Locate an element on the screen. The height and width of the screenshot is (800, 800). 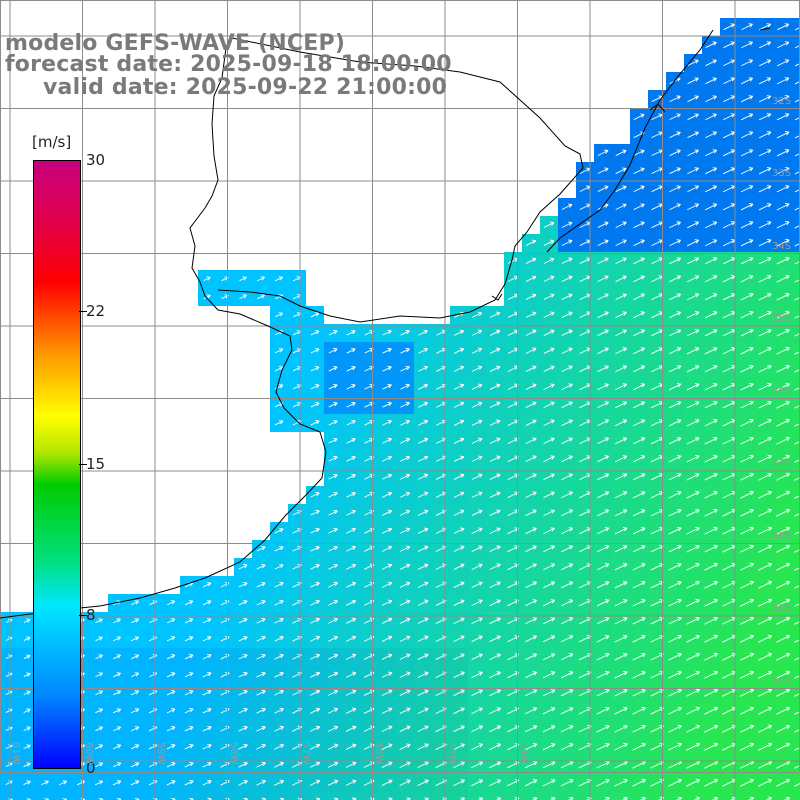
colorbar is located at coordinates (57, 464).